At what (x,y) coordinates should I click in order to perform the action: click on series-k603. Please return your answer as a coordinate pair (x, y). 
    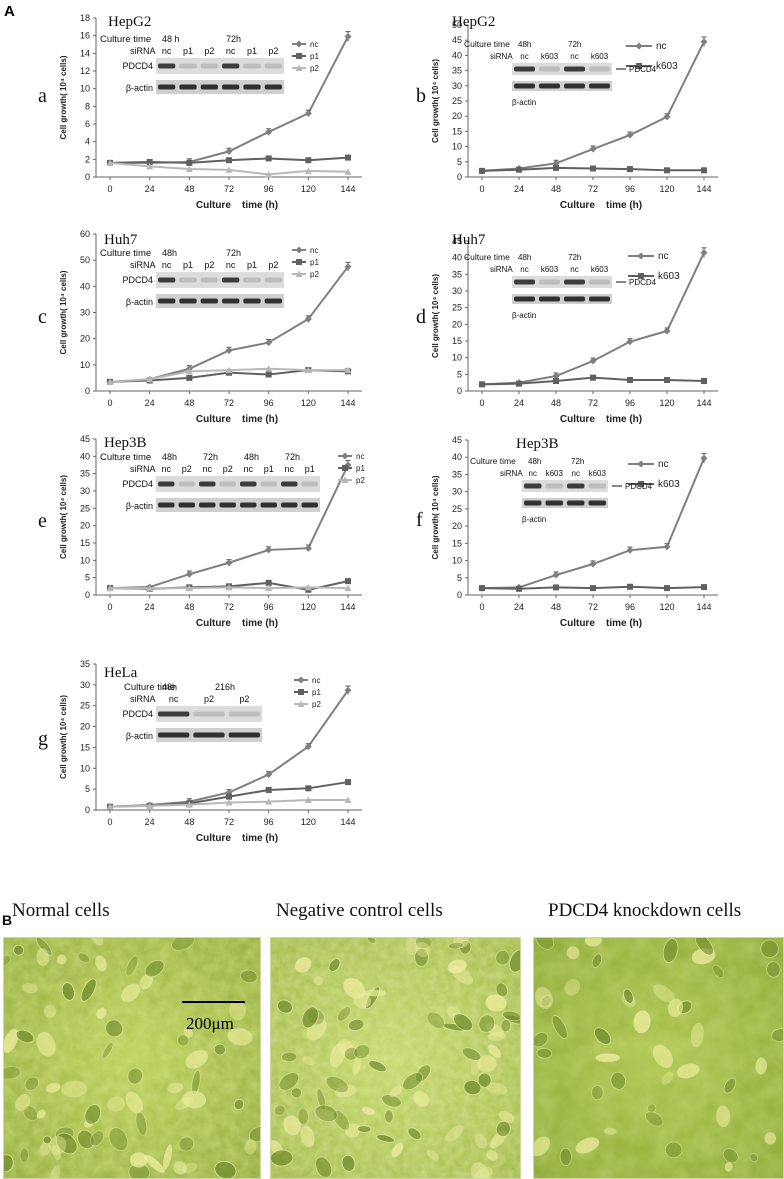
    Looking at the image, I should click on (593, 169).